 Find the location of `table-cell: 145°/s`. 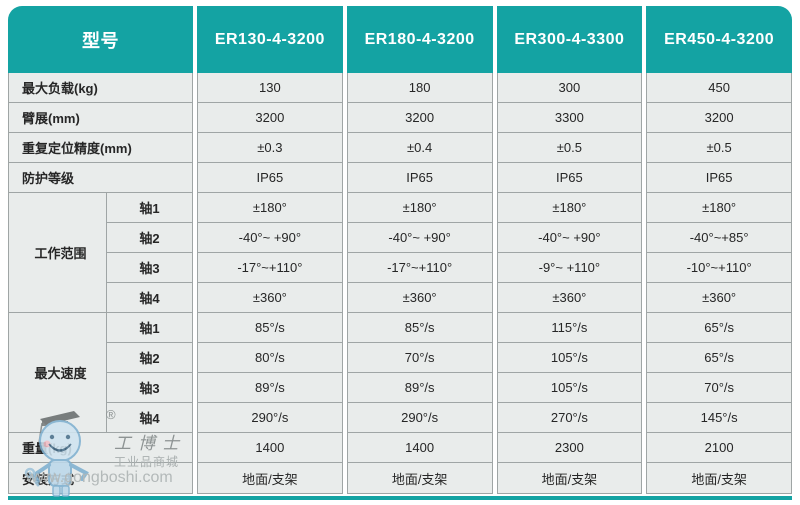

table-cell: 145°/s is located at coordinates (719, 418).